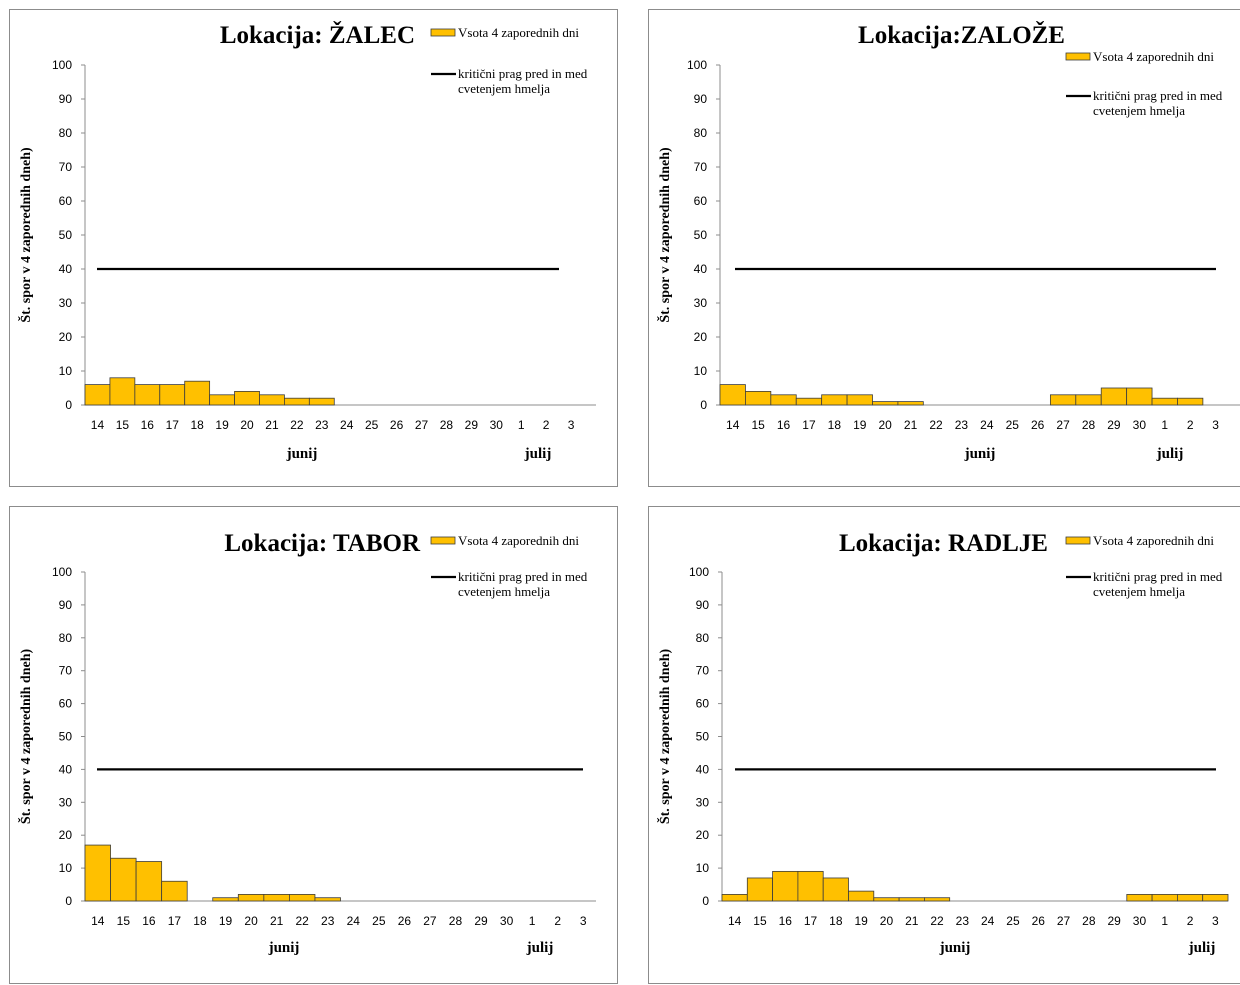  I want to click on chart-title: Lokacija: ŽALEC, so click(317, 35).